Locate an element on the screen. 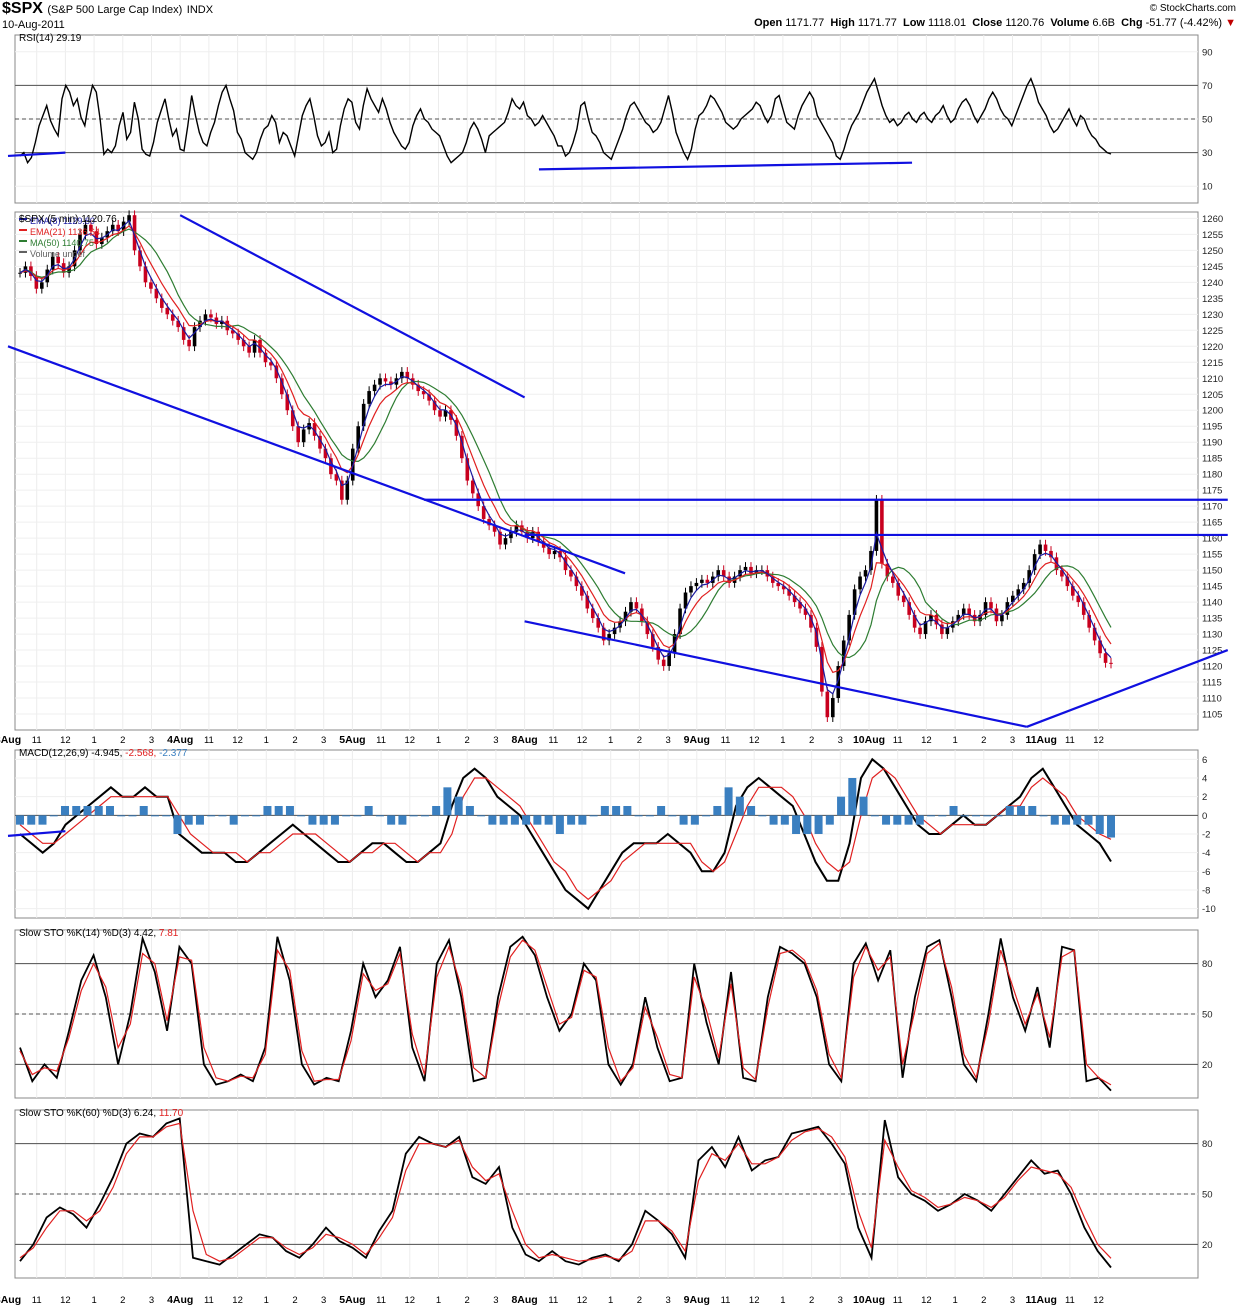 The image size is (1240, 1310). x-tick-label: 4Aug is located at coordinates (180, 1300).